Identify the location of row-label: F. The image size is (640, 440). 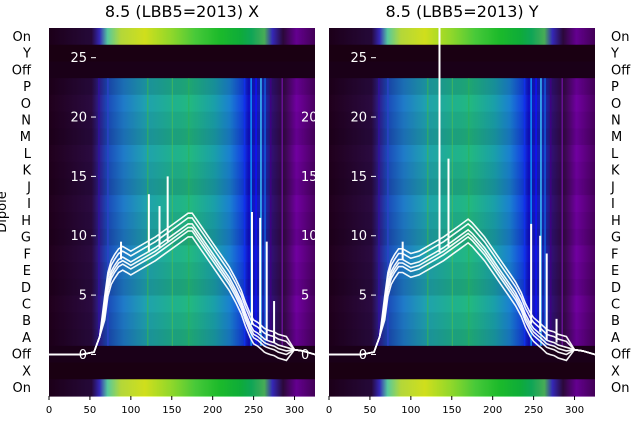
(614, 254).